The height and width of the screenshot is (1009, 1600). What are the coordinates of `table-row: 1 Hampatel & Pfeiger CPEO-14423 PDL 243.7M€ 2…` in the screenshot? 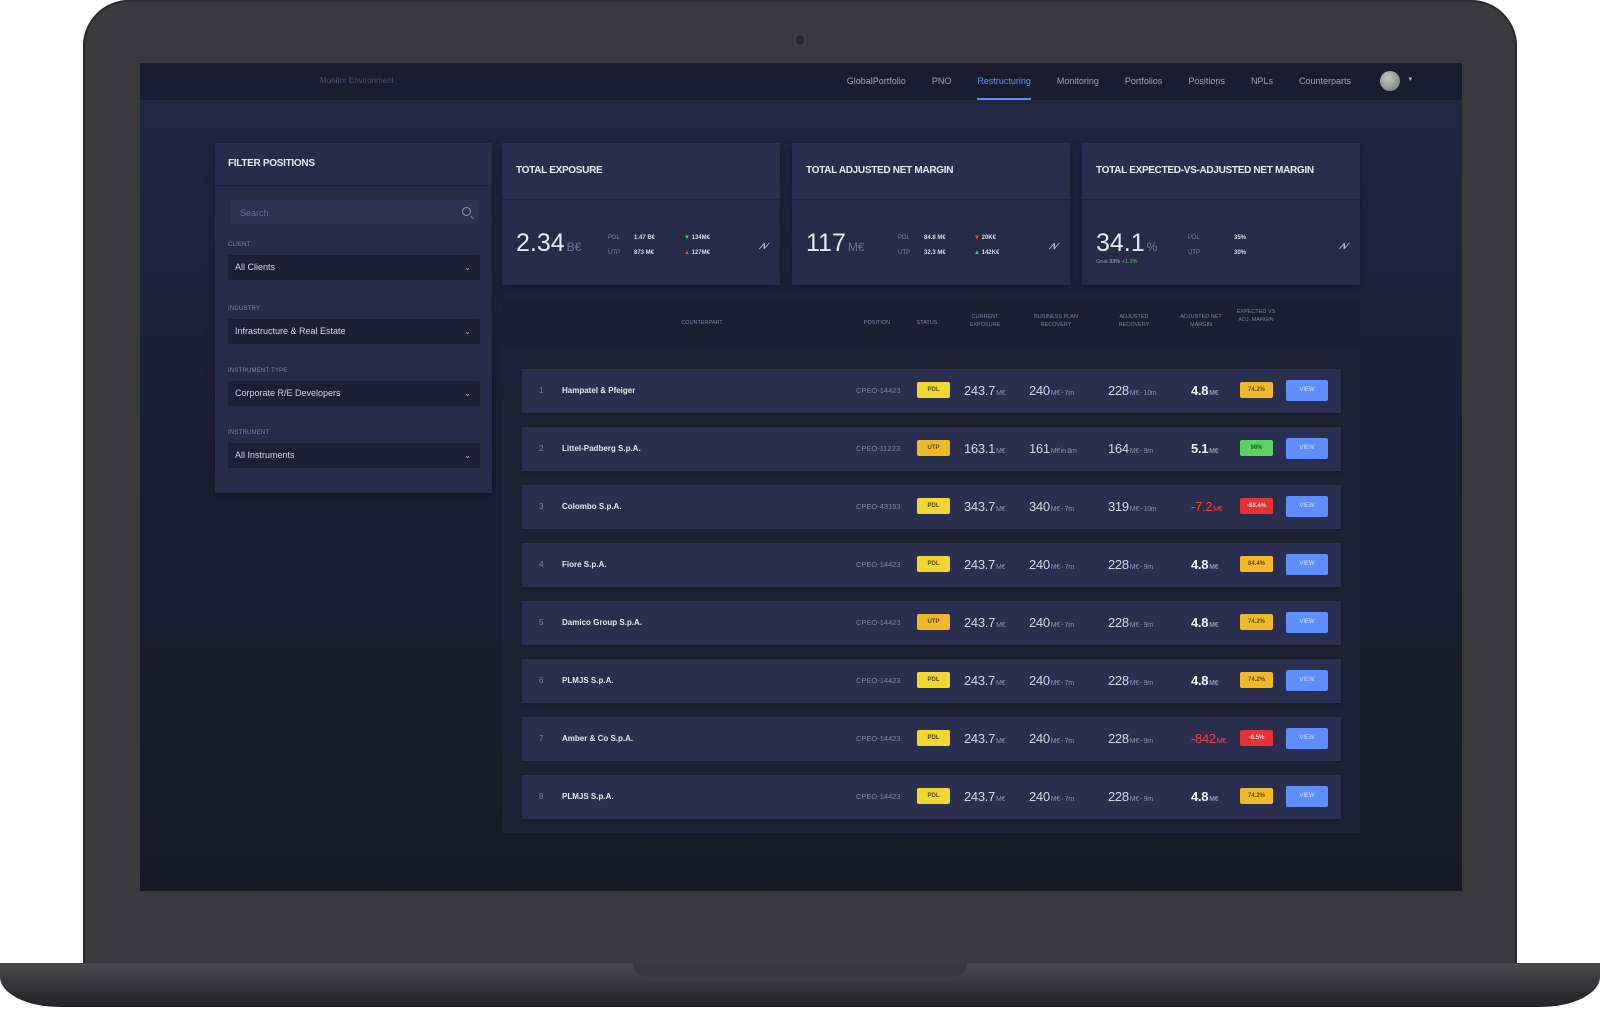 It's located at (931, 391).